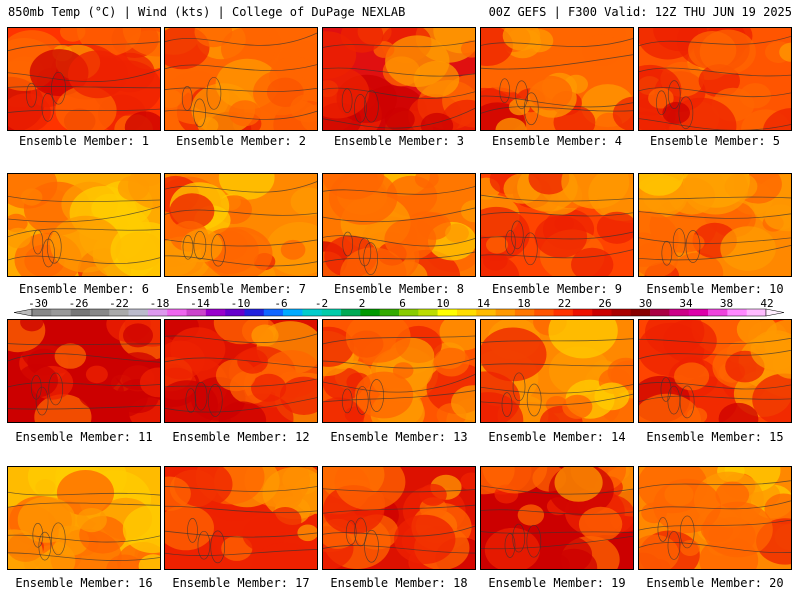 The height and width of the screenshot is (600, 800). I want to click on colorbar-tick-label: 30, so click(645, 304).